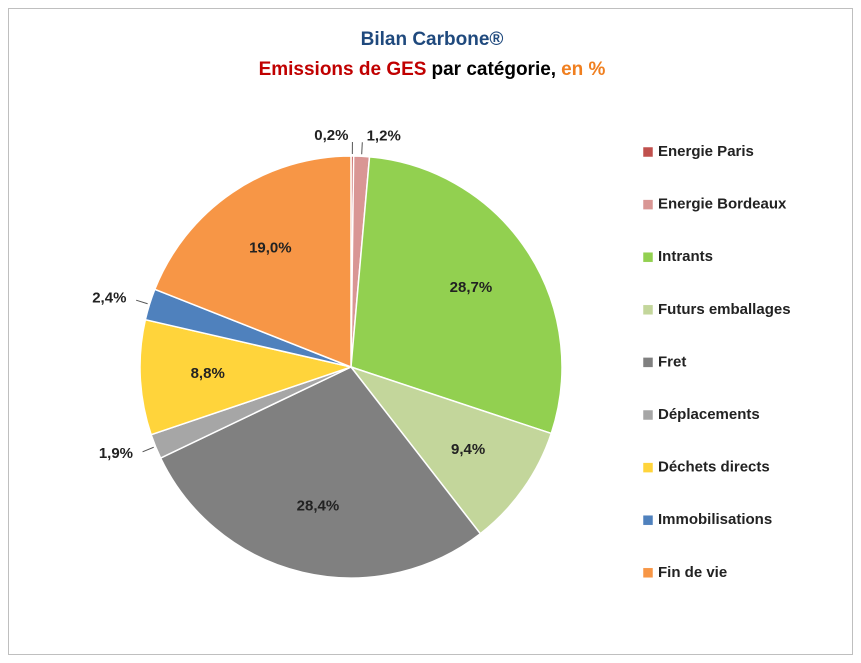  I want to click on data-label: 28,4%, so click(318, 506).